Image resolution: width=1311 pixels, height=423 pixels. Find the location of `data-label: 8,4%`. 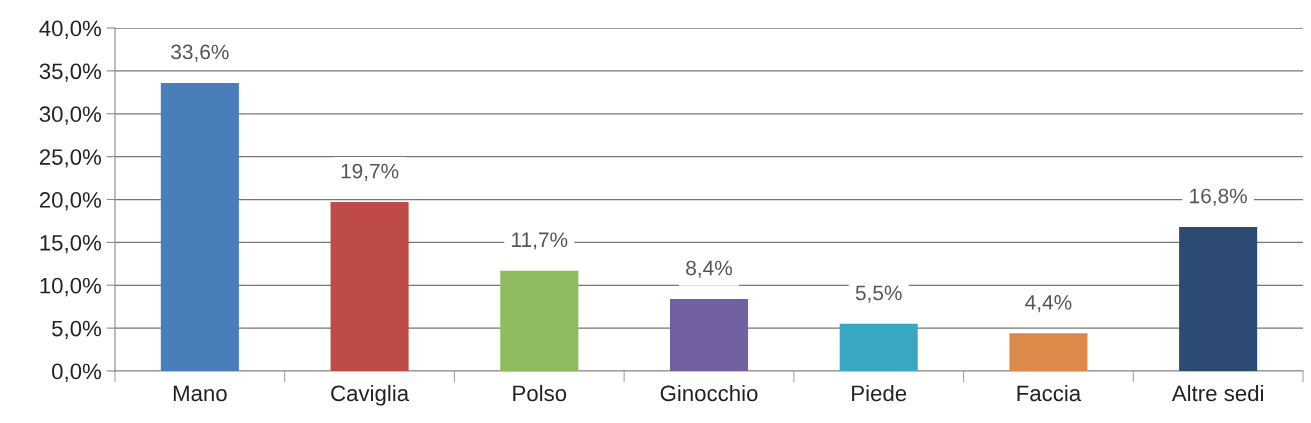

data-label: 8,4% is located at coordinates (709, 269).